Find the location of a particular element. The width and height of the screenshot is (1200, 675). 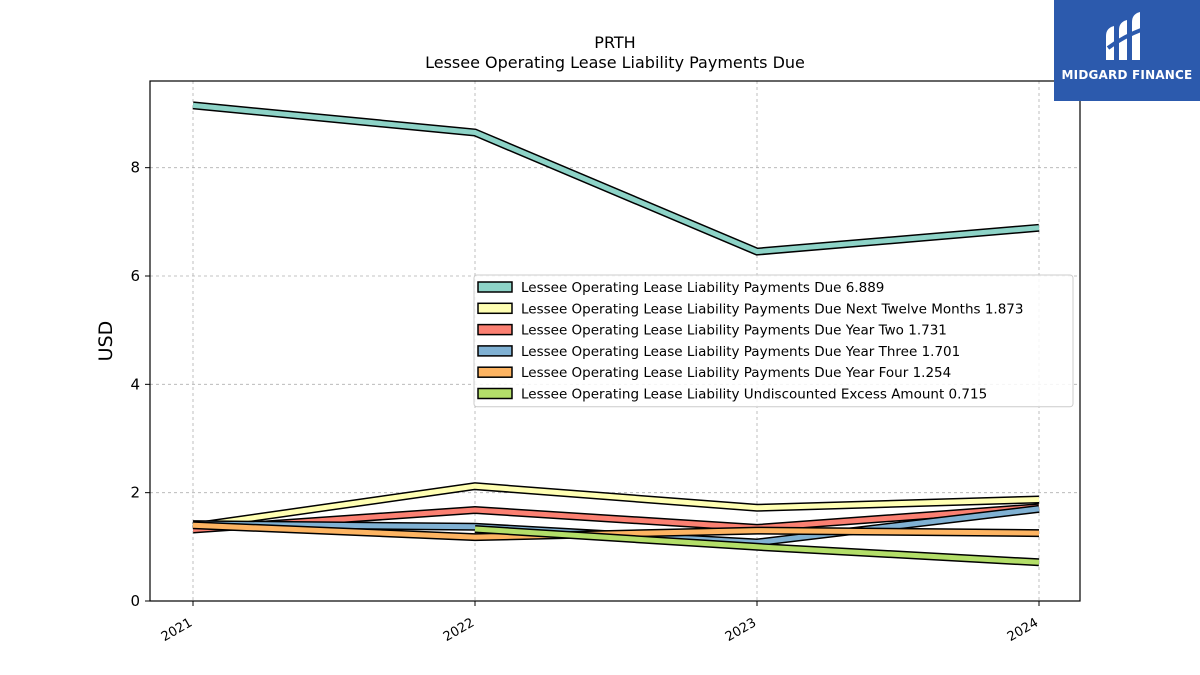

y-tick-label: 2 is located at coordinates (135, 493).